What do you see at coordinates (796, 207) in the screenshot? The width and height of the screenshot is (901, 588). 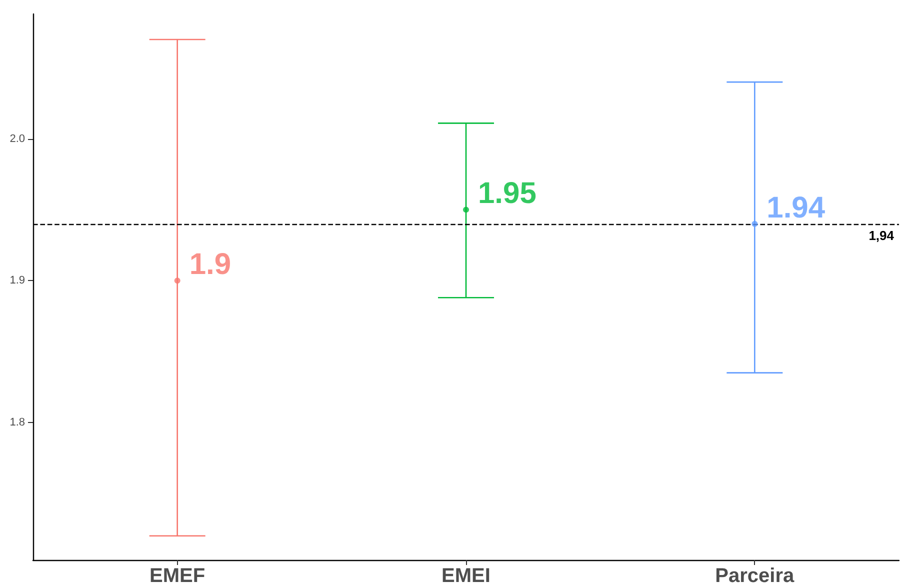 I see `data-label: 1.94` at bounding box center [796, 207].